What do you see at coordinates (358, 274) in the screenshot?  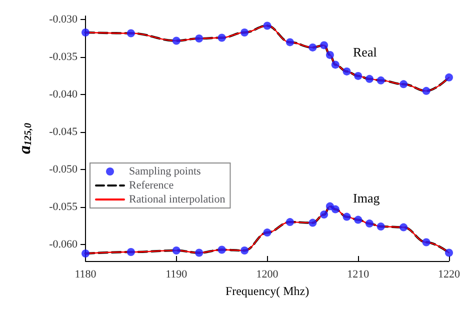 I see `x-tick-label: 1210` at bounding box center [358, 274].